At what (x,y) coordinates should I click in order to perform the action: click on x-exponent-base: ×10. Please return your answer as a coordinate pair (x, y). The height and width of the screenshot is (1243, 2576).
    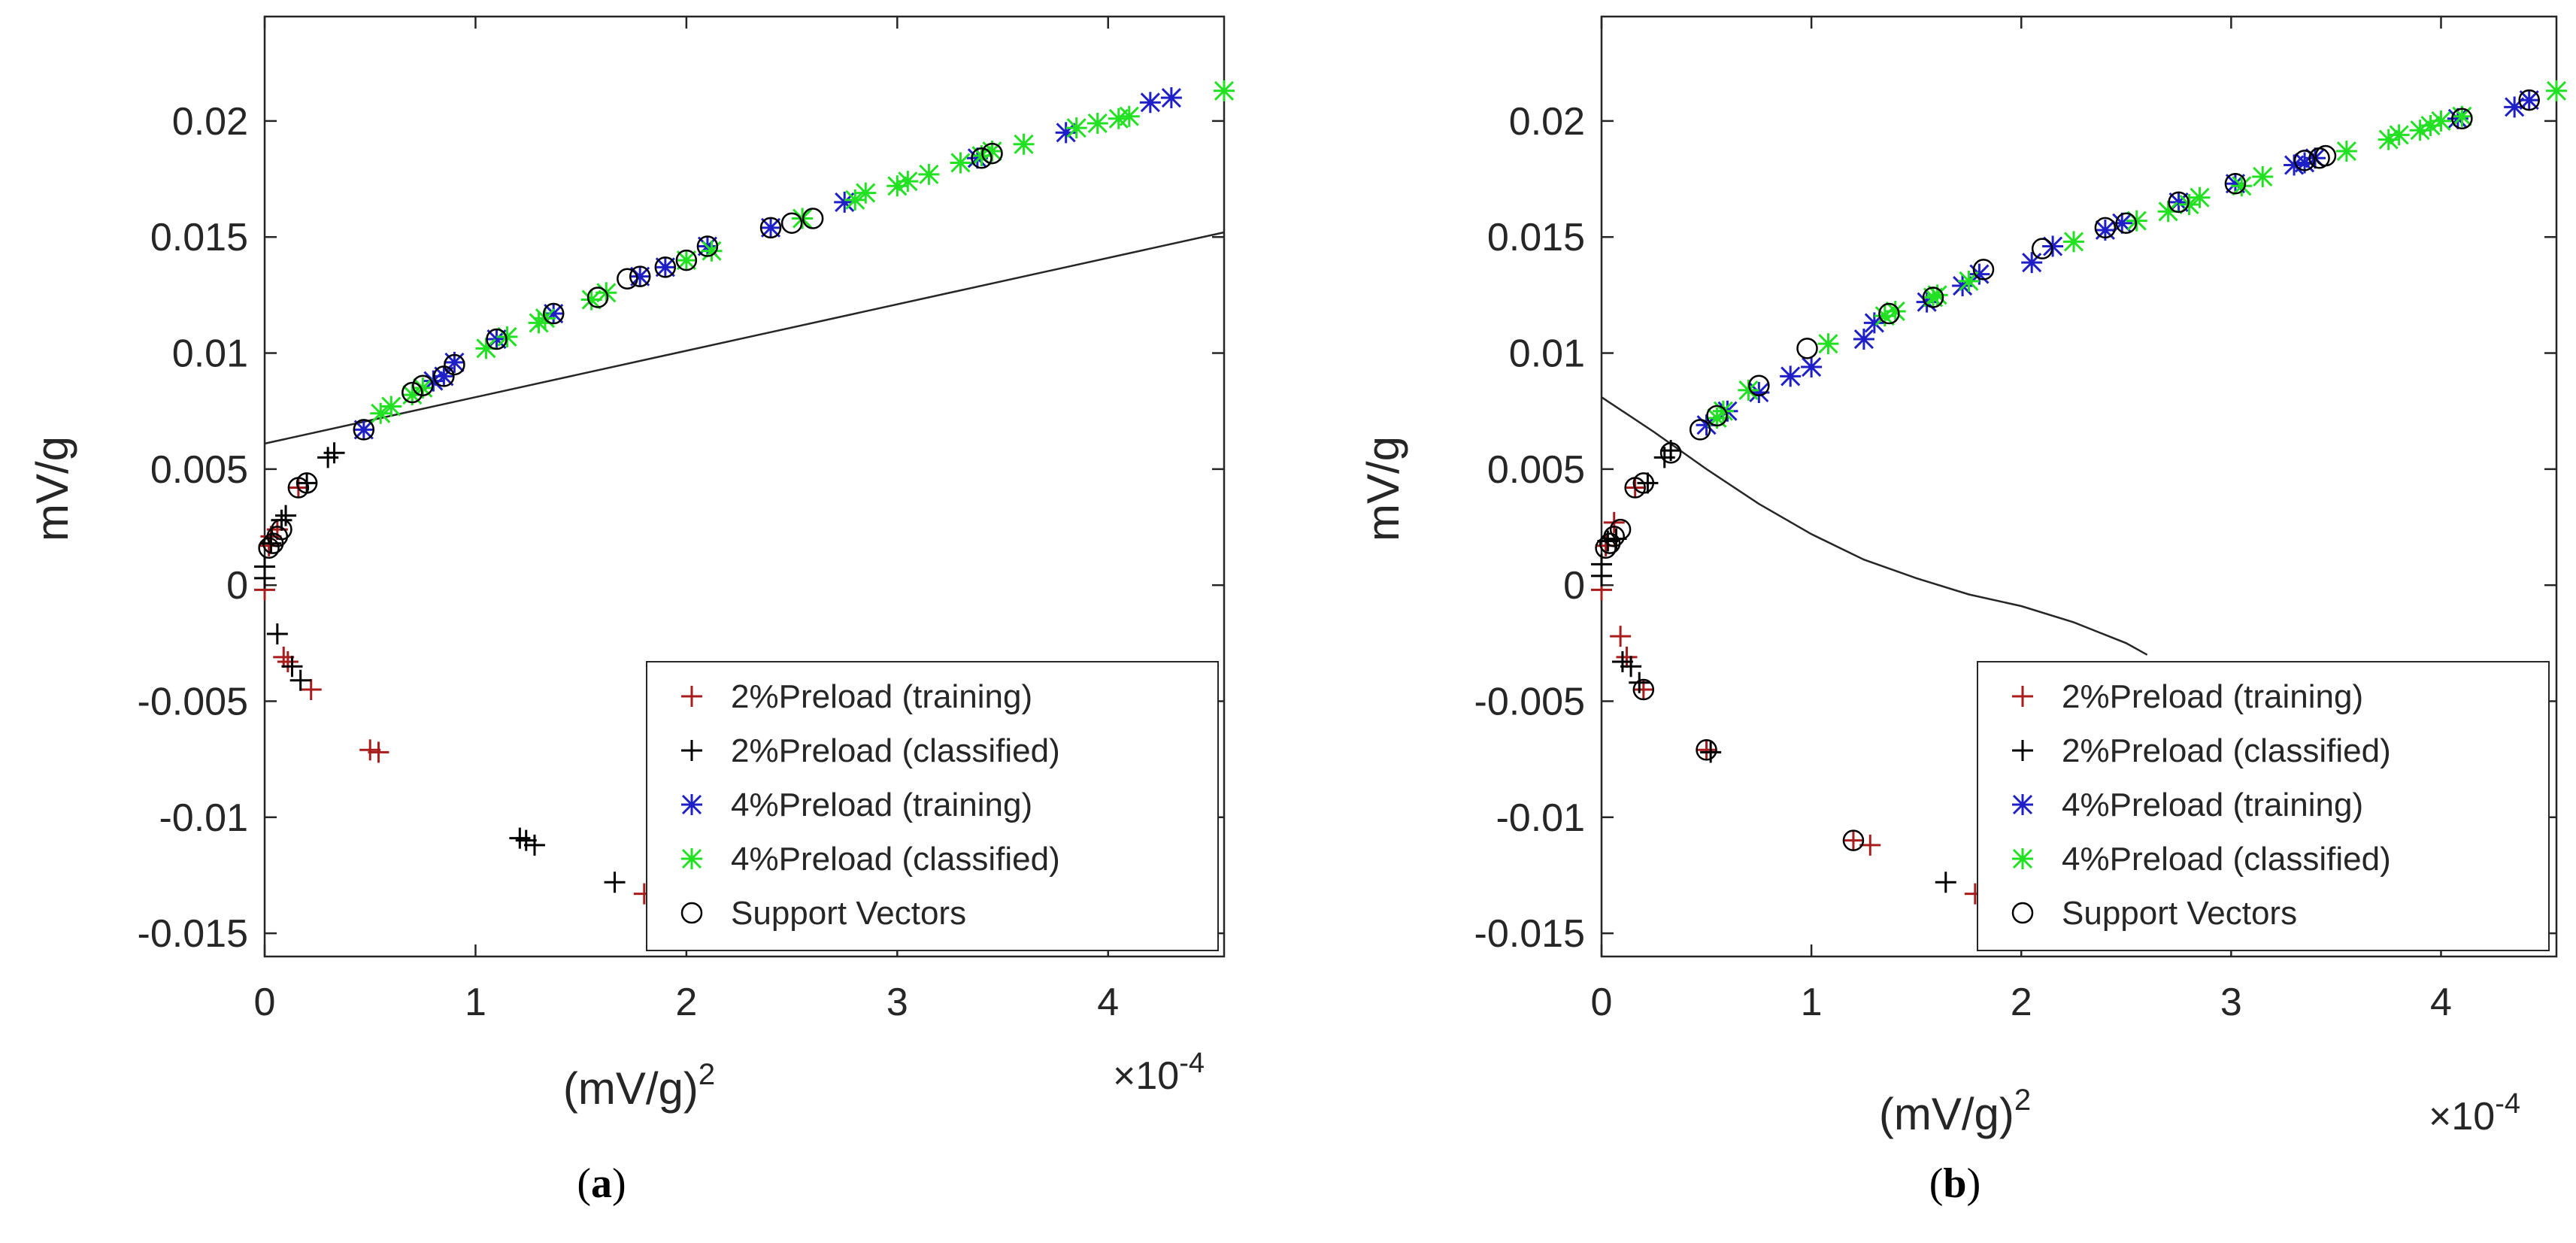
    Looking at the image, I should click on (2462, 1116).